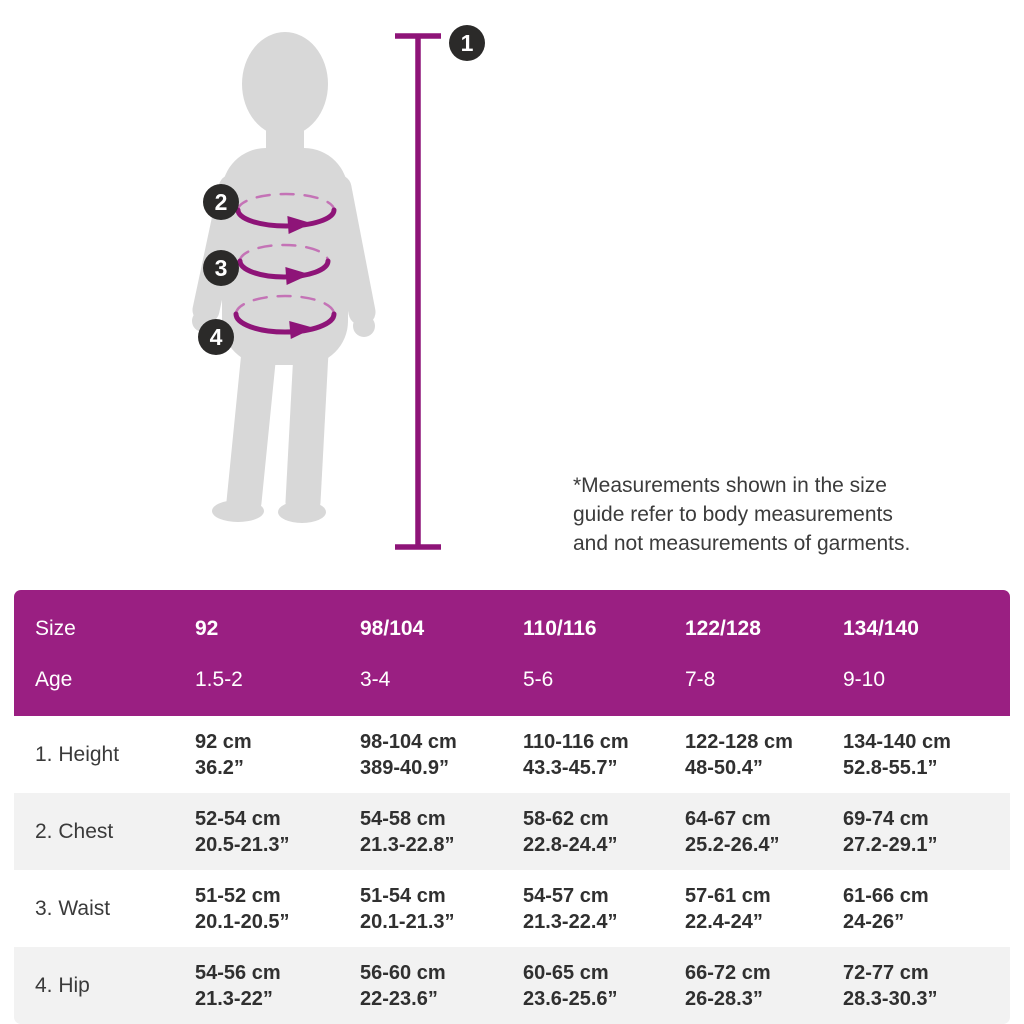  I want to click on waist-cell-110-116: 54-57 cm 21.3-22.4”, so click(570, 908).